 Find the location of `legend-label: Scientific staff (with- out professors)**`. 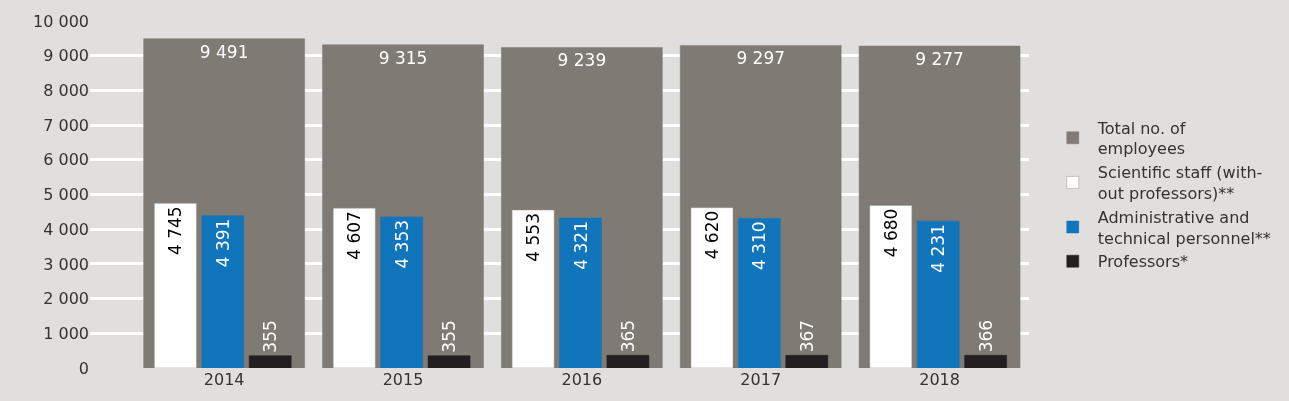

legend-label: Scientific staff (with- out professors)** is located at coordinates (1180, 183).